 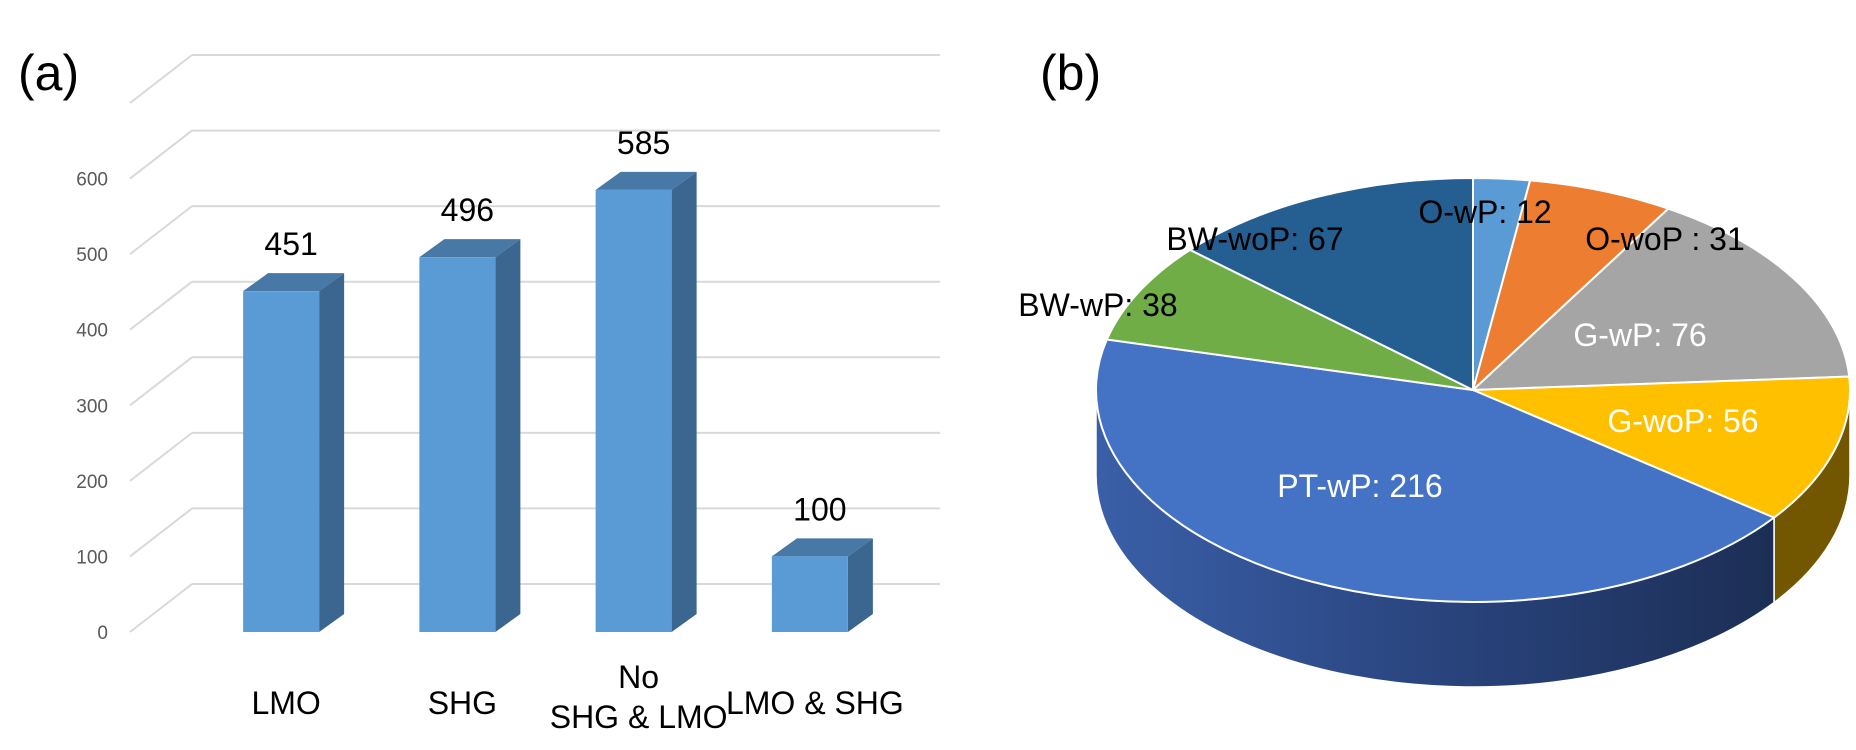 I want to click on pie-slice-label: G-wP: 76, so click(x=1639, y=335).